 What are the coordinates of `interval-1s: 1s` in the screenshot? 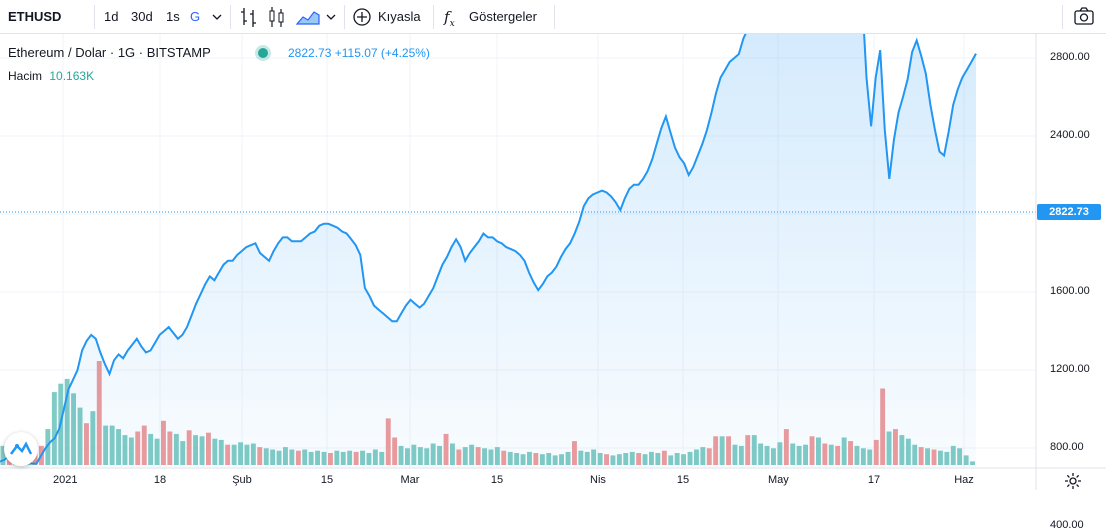 It's located at (173, 16).